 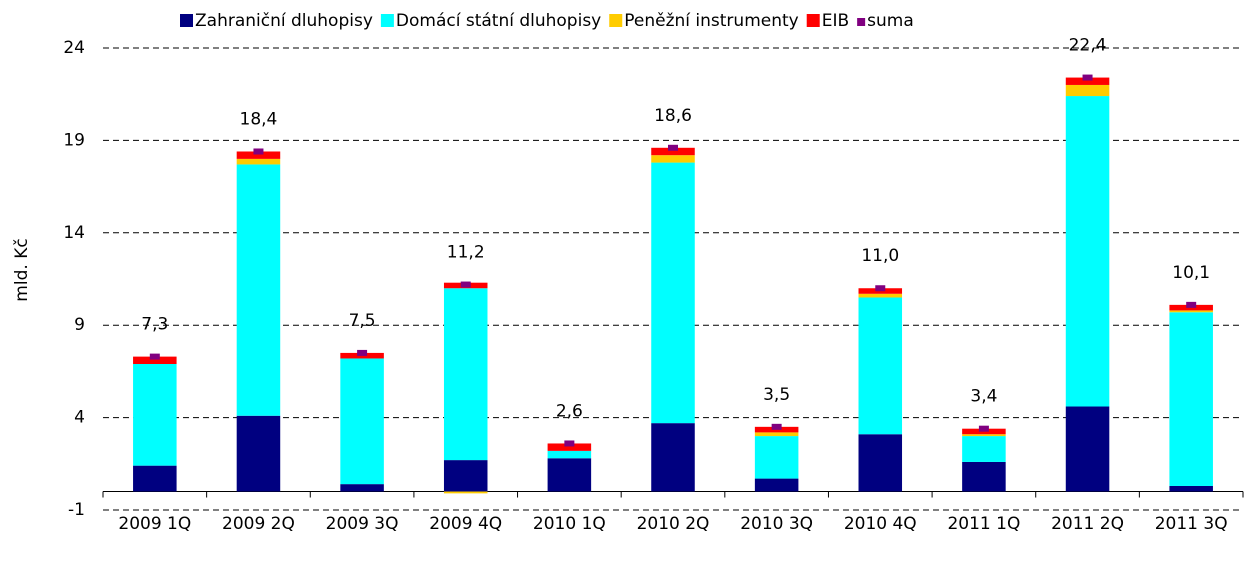 I want to click on legend-label: EIB, so click(x=835, y=21).